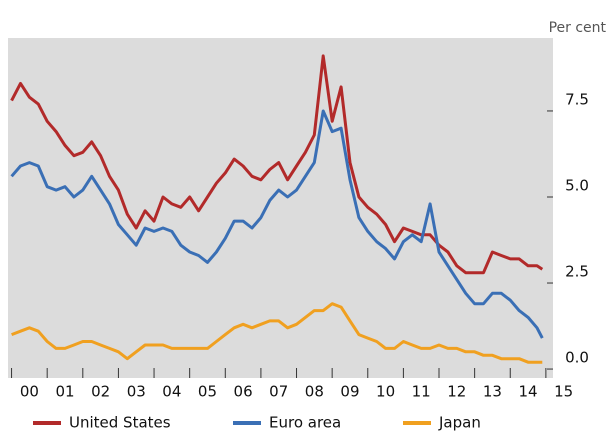 The image size is (613, 439). I want to click on y-axis-label: Per cent, so click(578, 28).